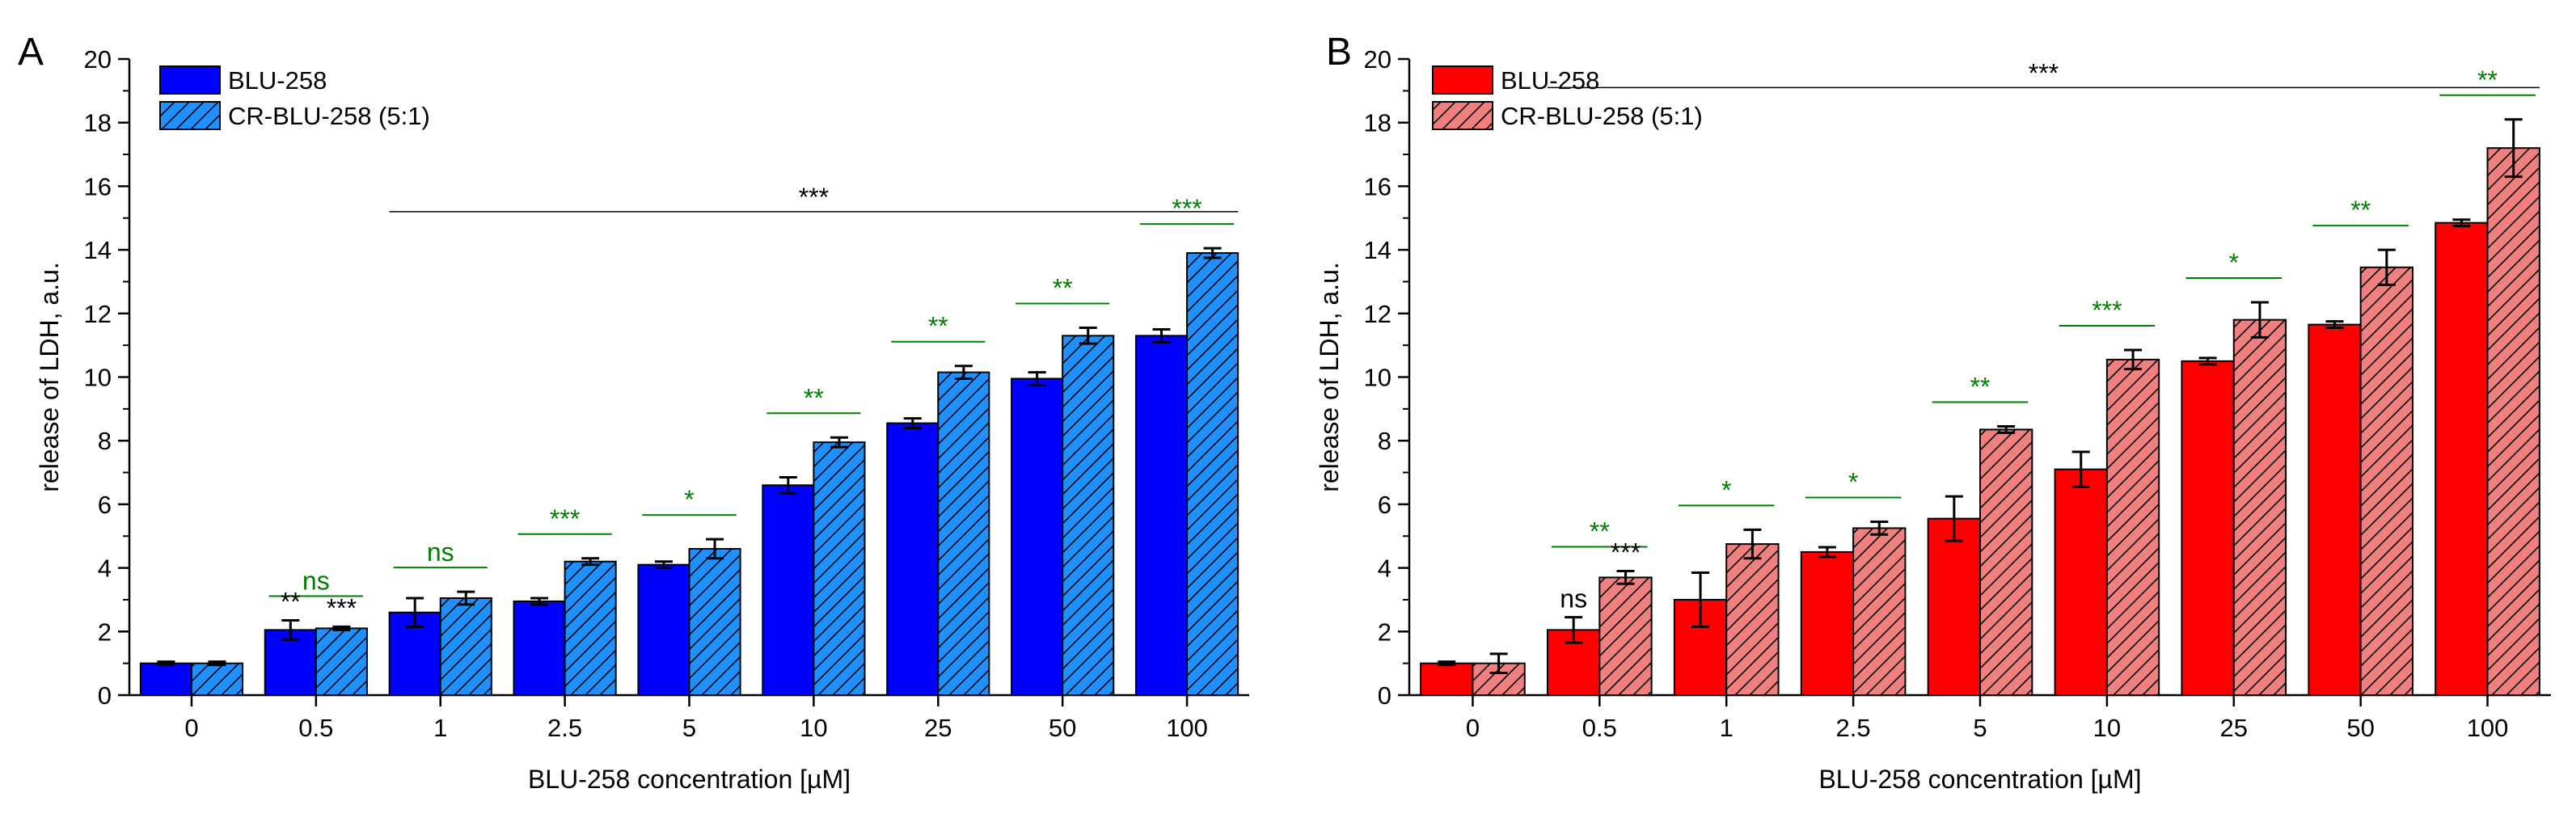 The image size is (2576, 818). What do you see at coordinates (98, 59) in the screenshot?
I see `y-tick-label: 20` at bounding box center [98, 59].